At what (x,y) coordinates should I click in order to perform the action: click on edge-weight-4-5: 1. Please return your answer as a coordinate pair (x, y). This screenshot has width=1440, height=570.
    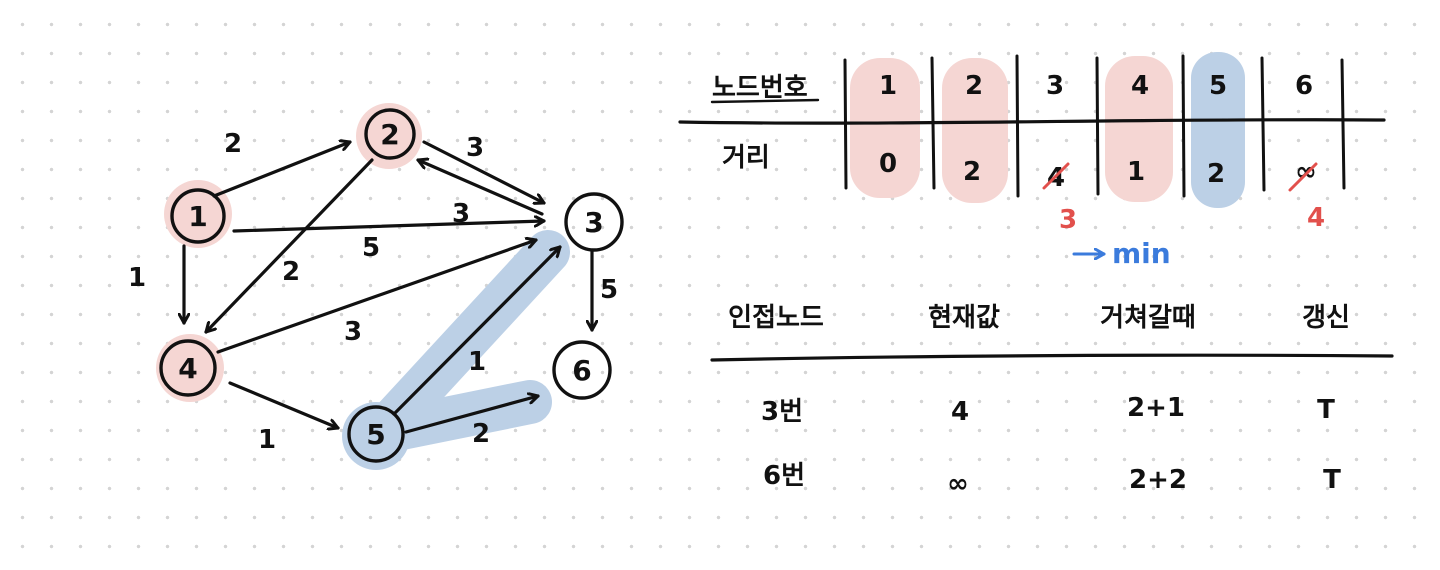
    Looking at the image, I should click on (267, 440).